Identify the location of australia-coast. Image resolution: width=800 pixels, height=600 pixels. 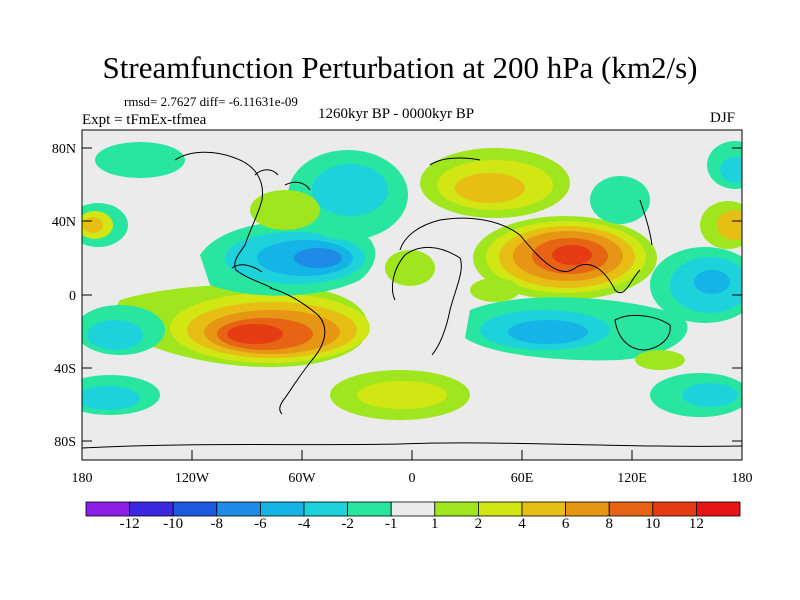
(642, 332).